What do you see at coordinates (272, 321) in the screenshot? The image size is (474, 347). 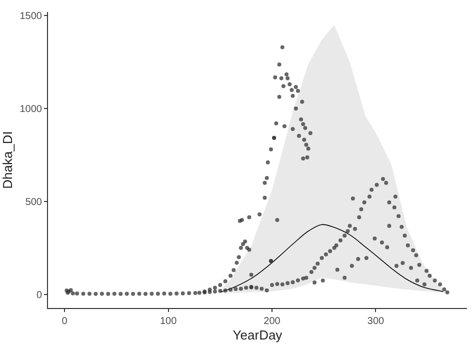 I see `x-tick-label: 200` at bounding box center [272, 321].